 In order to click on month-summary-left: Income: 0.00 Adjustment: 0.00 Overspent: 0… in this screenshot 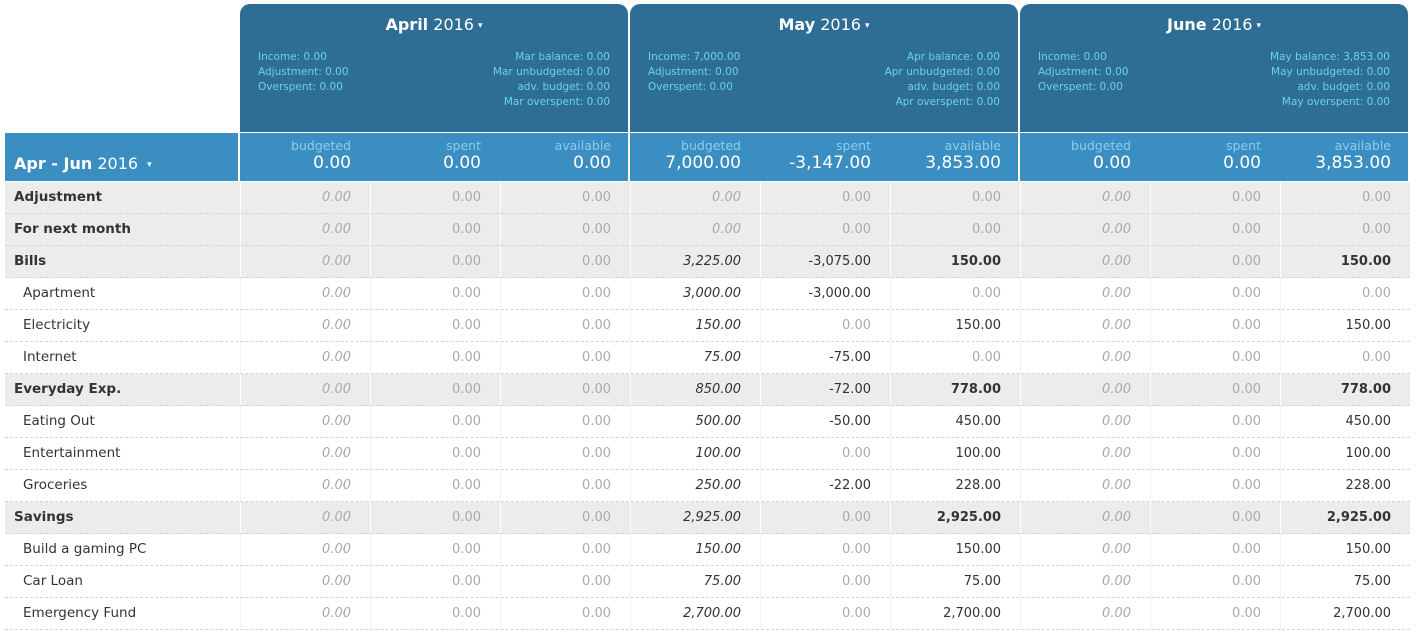, I will do `click(1083, 72)`.